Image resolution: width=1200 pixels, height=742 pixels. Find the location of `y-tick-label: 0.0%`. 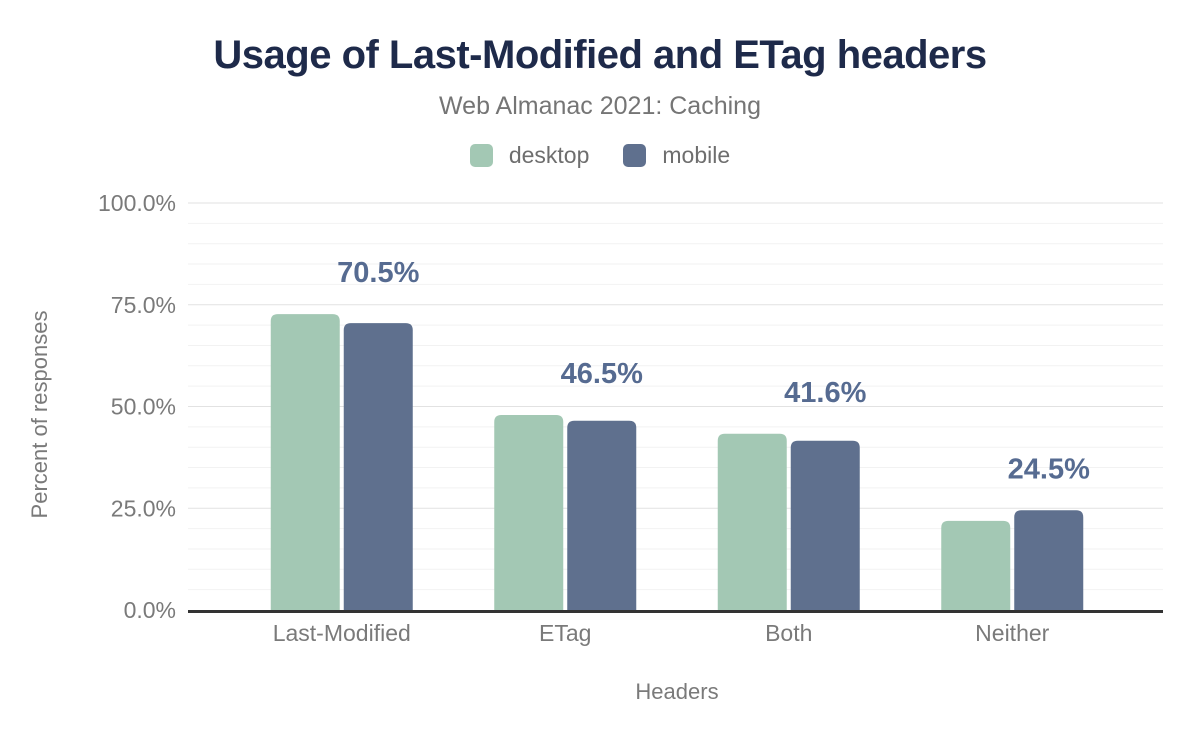

y-tick-label: 0.0% is located at coordinates (150, 610).